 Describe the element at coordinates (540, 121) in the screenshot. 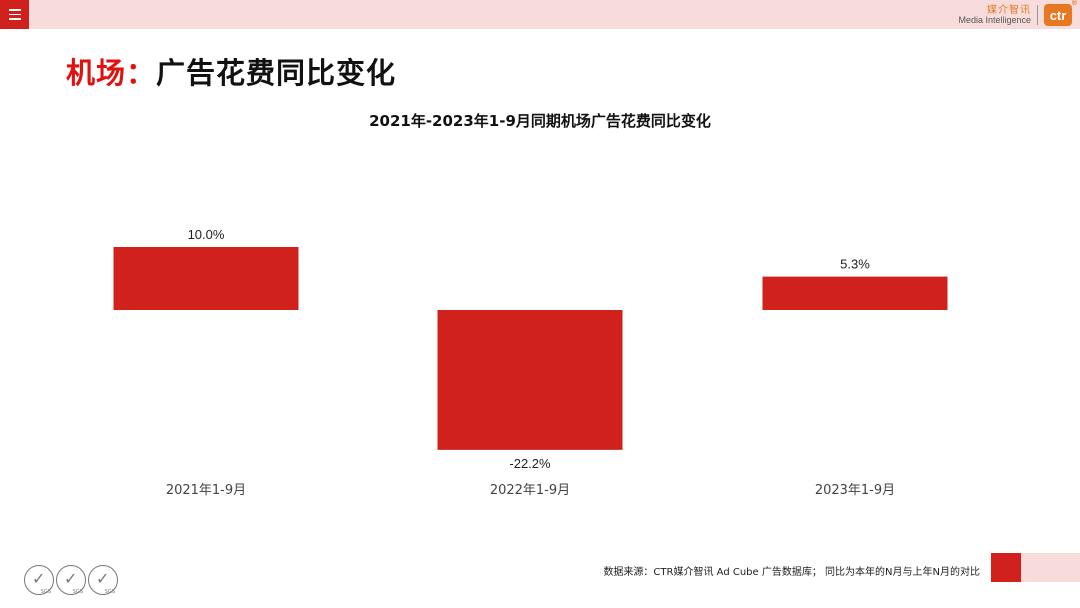

I see `chart-title: 2021年-2023年1-9月同期机场广告花费同比变化` at that location.